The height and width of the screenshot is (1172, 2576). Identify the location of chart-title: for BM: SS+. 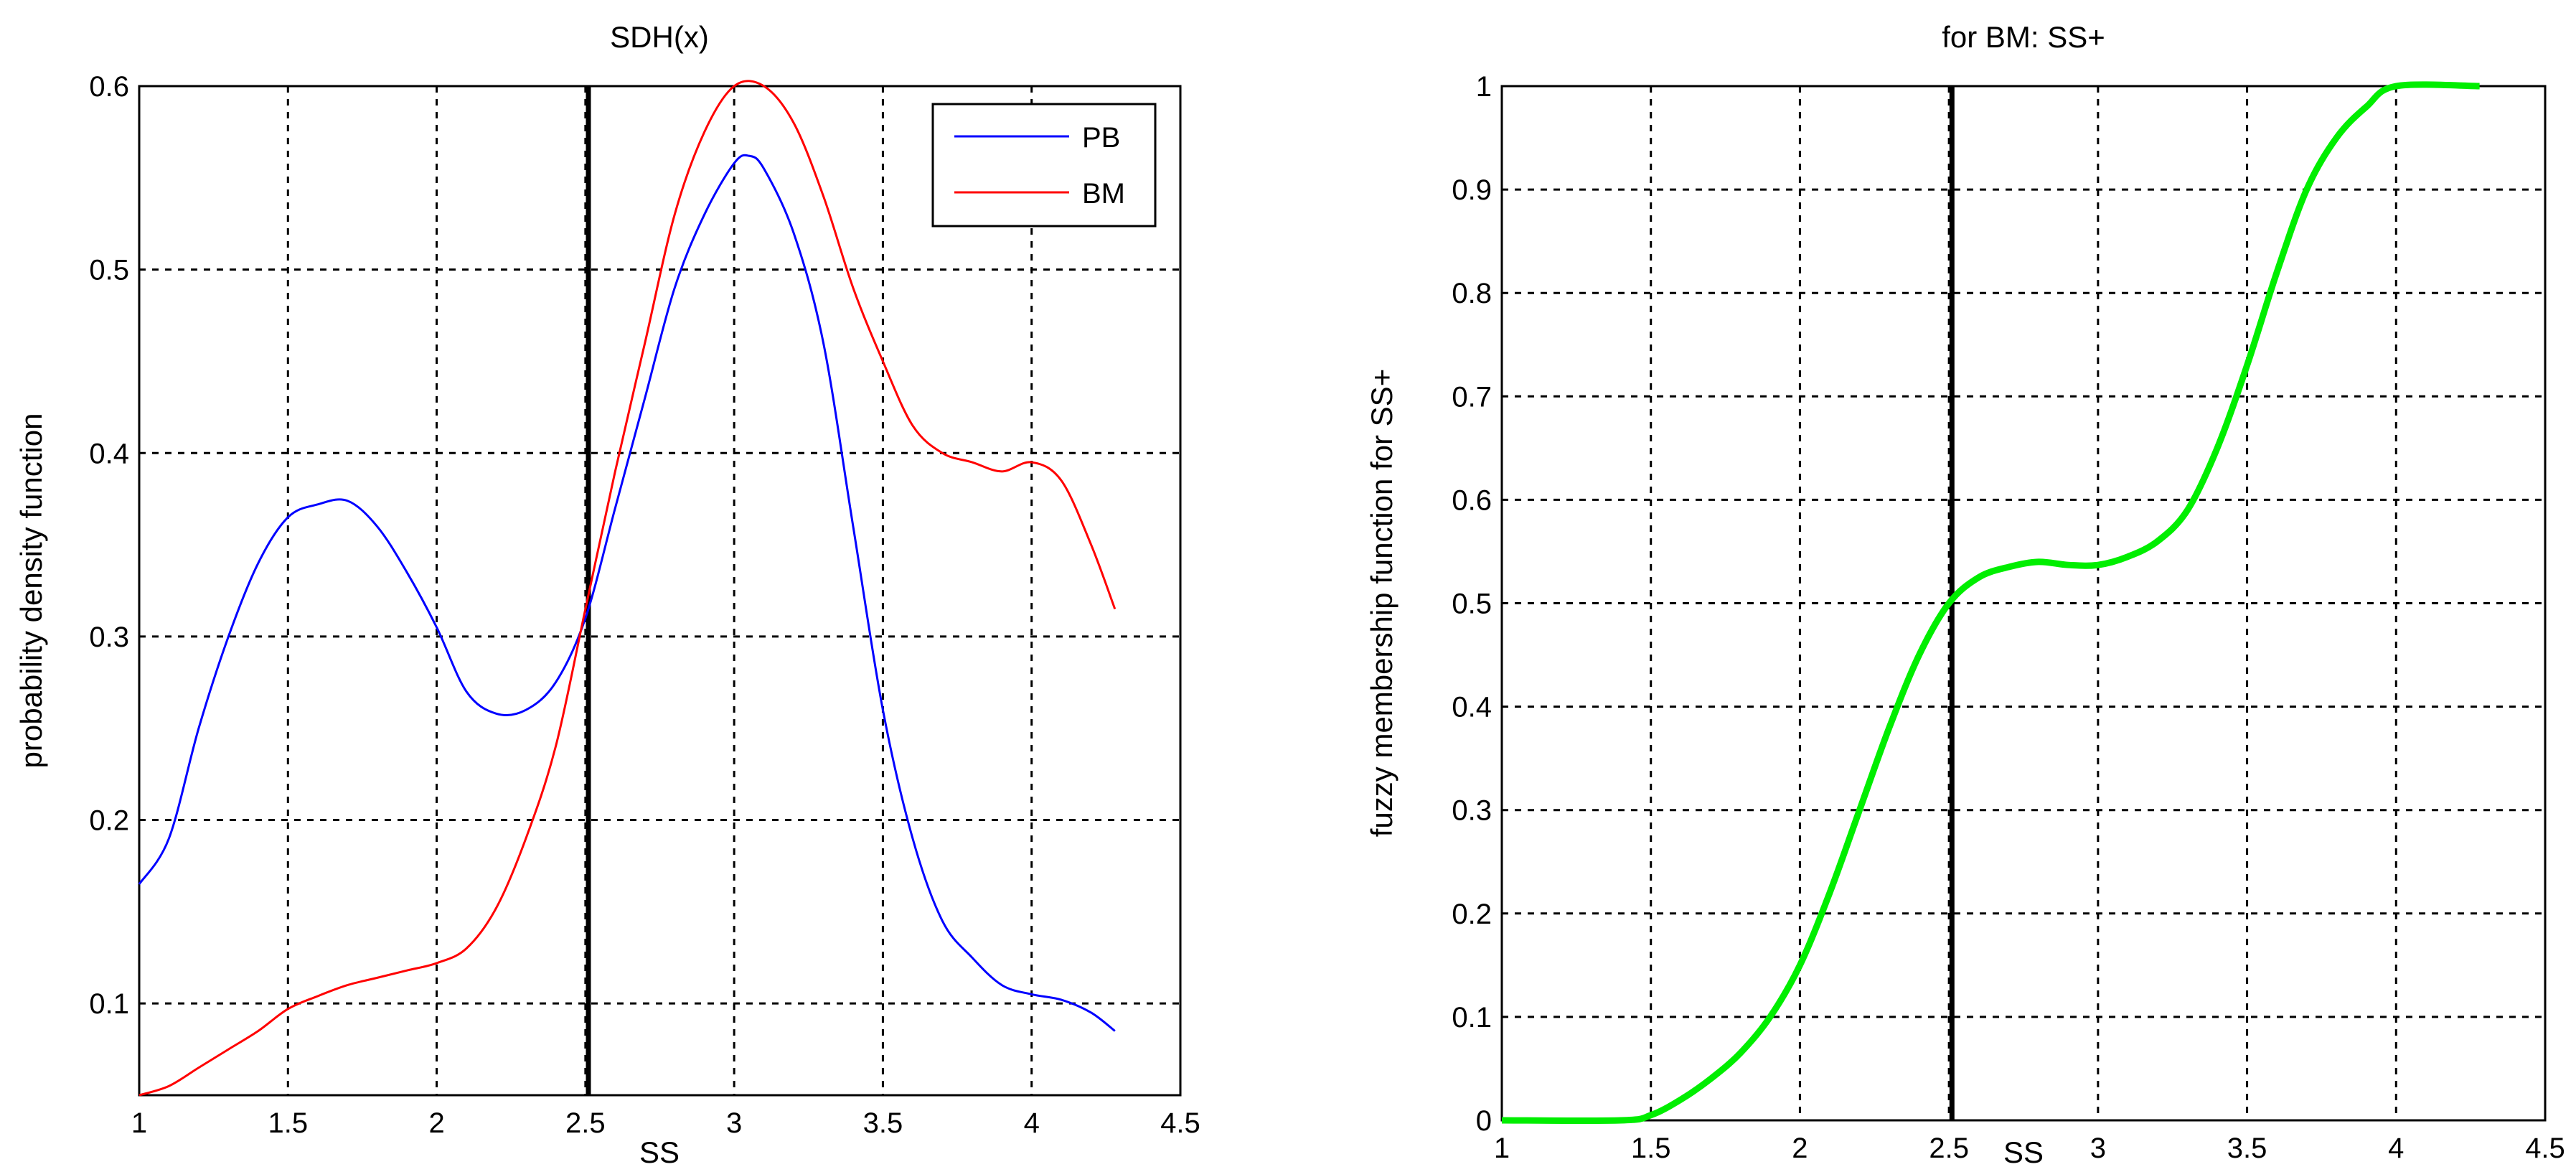
(2023, 37).